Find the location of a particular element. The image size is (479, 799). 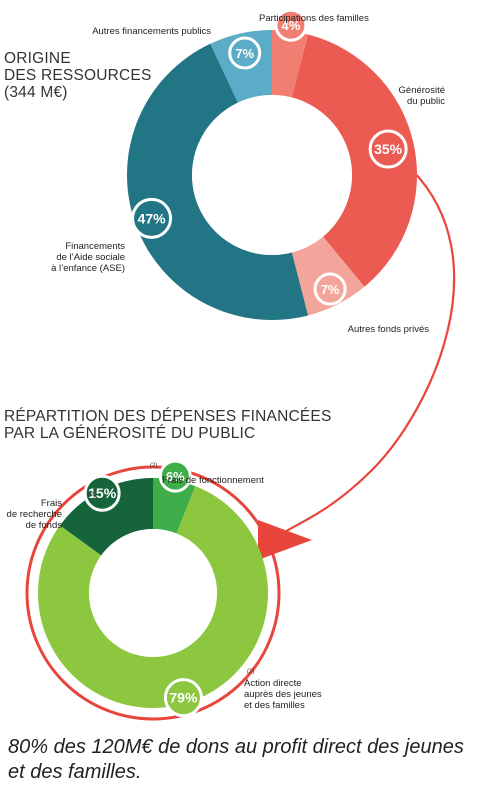

chart2-value-label-1: 79% is located at coordinates (183, 698).